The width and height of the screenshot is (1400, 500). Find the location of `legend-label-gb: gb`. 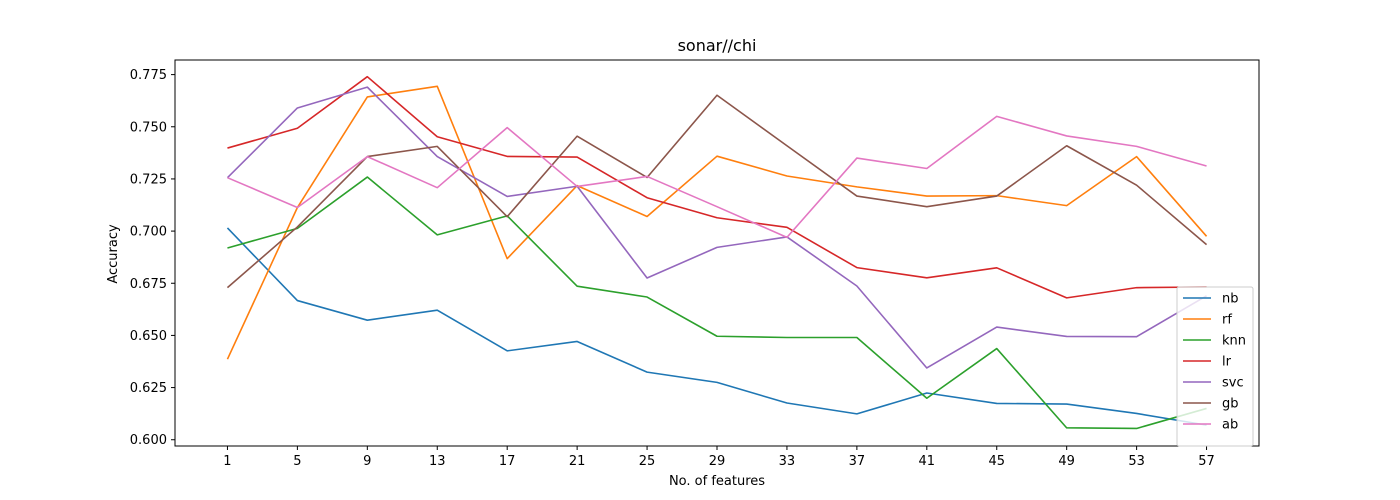

legend-label-gb: gb is located at coordinates (1230, 404).